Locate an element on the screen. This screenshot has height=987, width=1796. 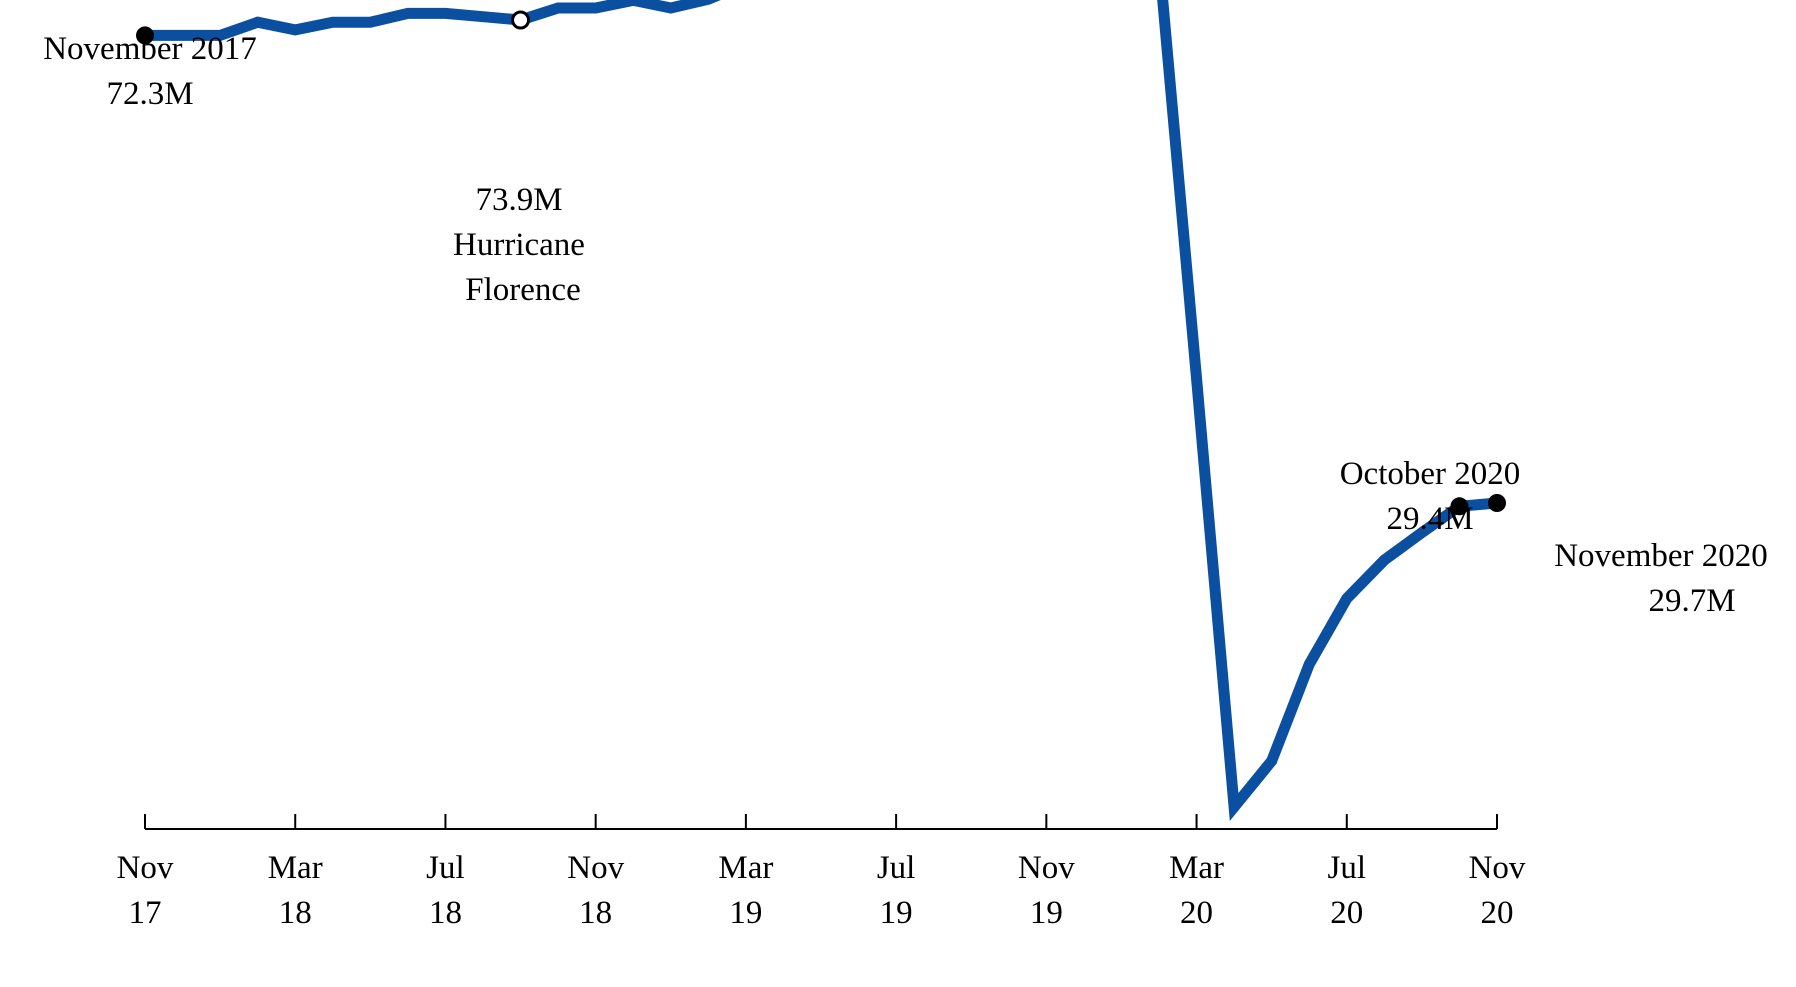
annotation-october-2020: October 2020 29.4M is located at coordinates (1430, 496).